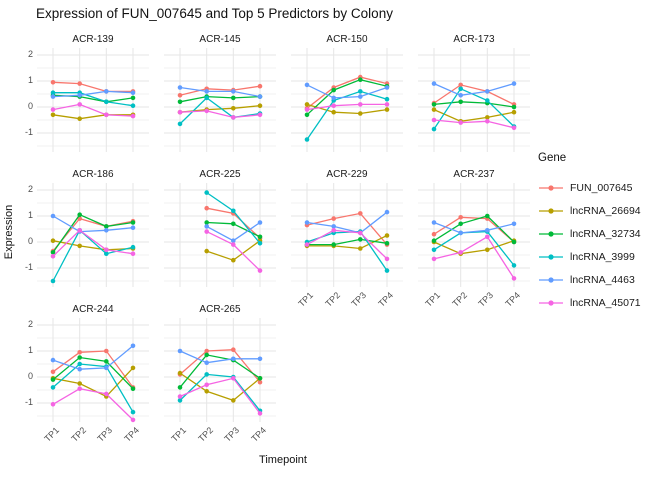 Image resolution: width=672 pixels, height=480 pixels. What do you see at coordinates (306, 299) in the screenshot?
I see `x-tick-label: TP1` at bounding box center [306, 299].